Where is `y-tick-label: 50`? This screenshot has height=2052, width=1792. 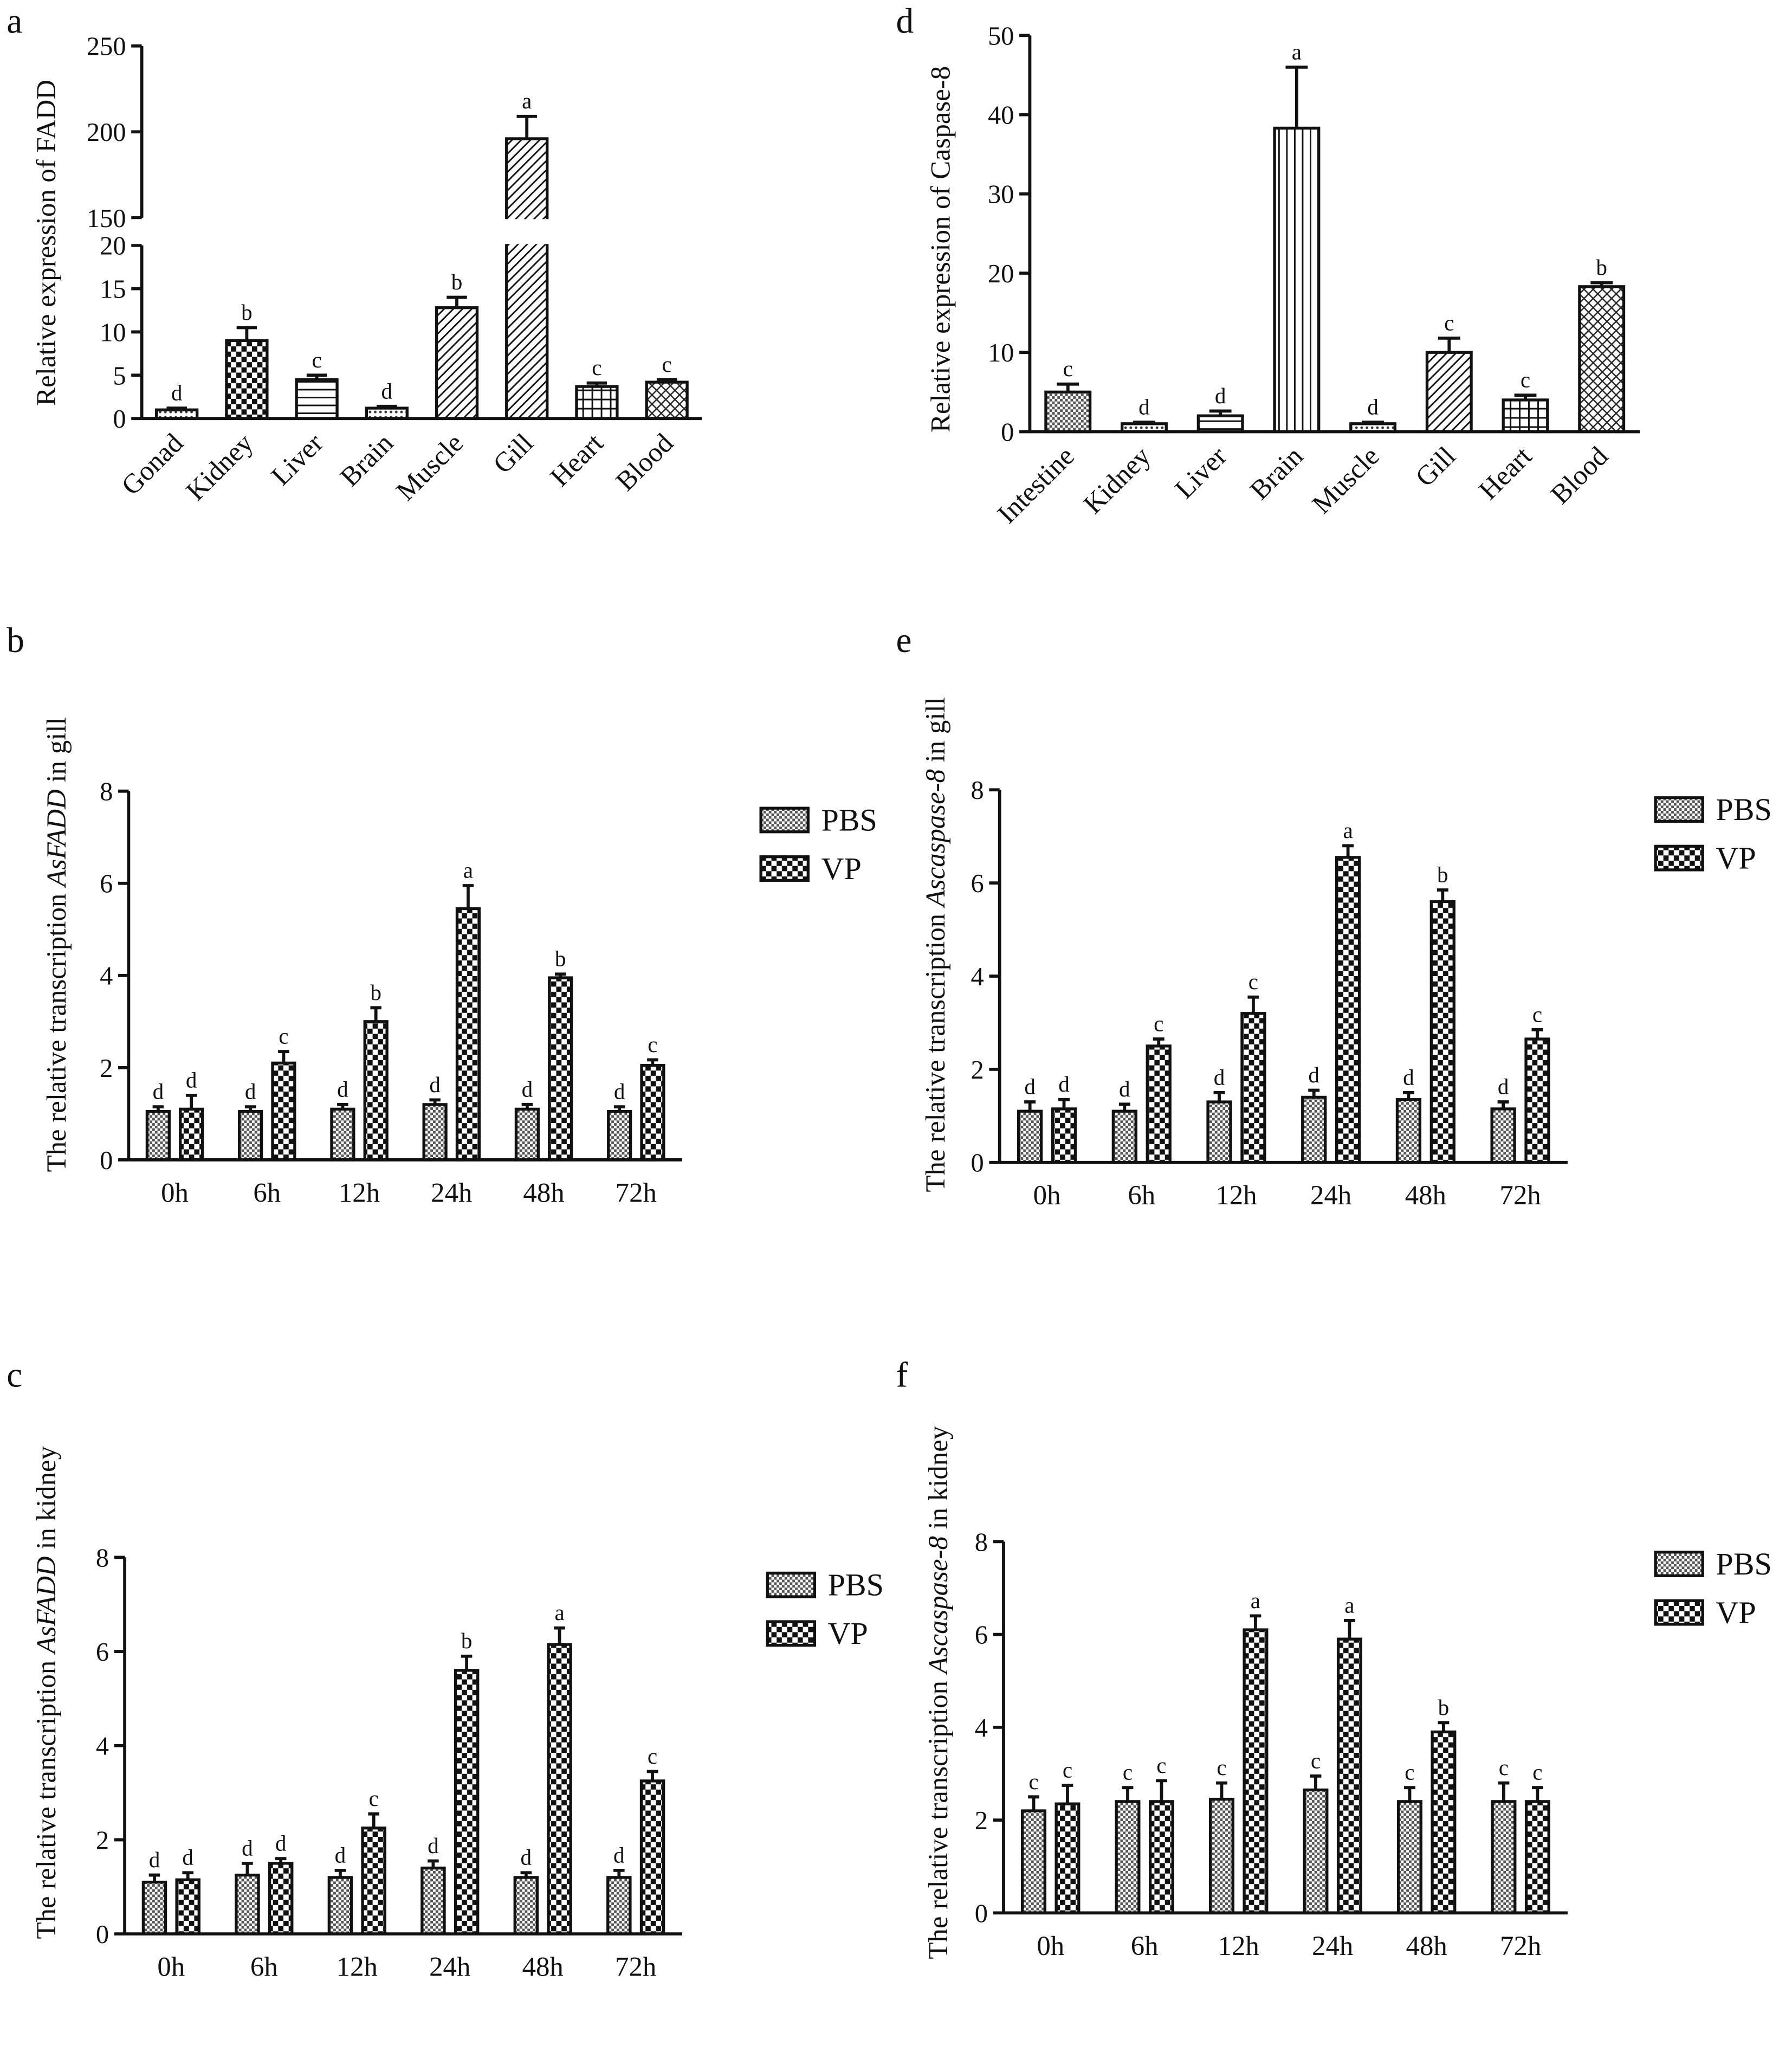
y-tick-label: 50 is located at coordinates (1001, 36).